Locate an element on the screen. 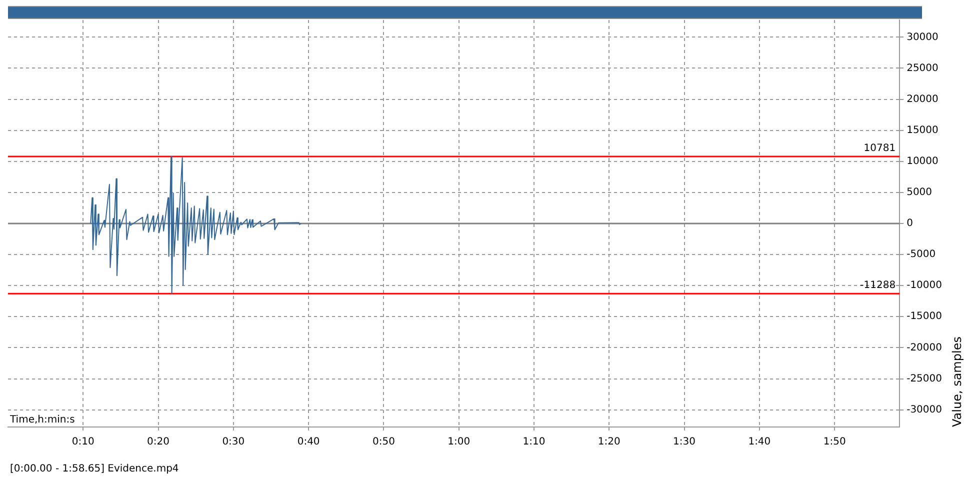 Image resolution: width=969 pixels, height=477 pixels. y-tick-label: -25000 is located at coordinates (924, 378).